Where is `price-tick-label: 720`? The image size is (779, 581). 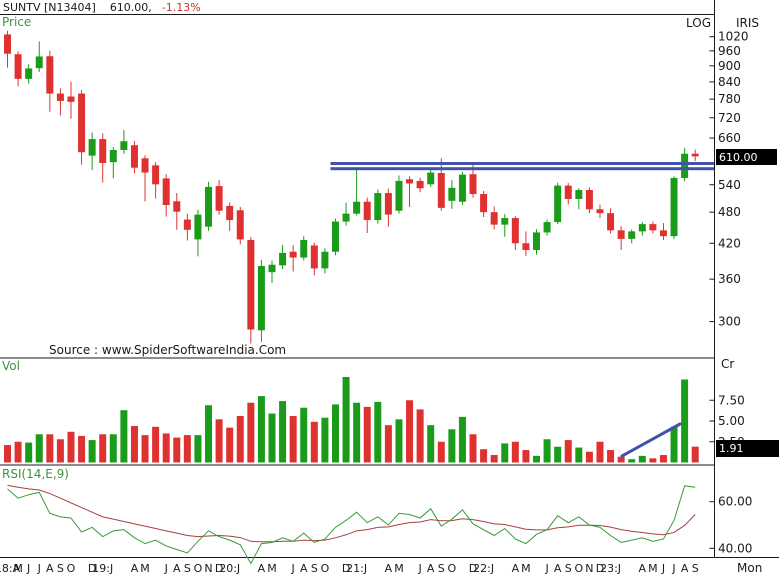 price-tick-label: 720 is located at coordinates (729, 118).